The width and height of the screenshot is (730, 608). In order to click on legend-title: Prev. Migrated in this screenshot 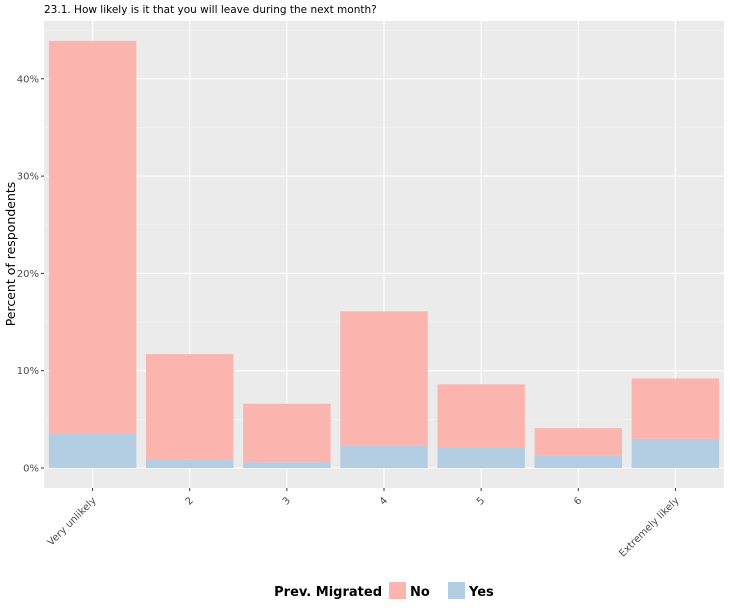, I will do `click(328, 592)`.